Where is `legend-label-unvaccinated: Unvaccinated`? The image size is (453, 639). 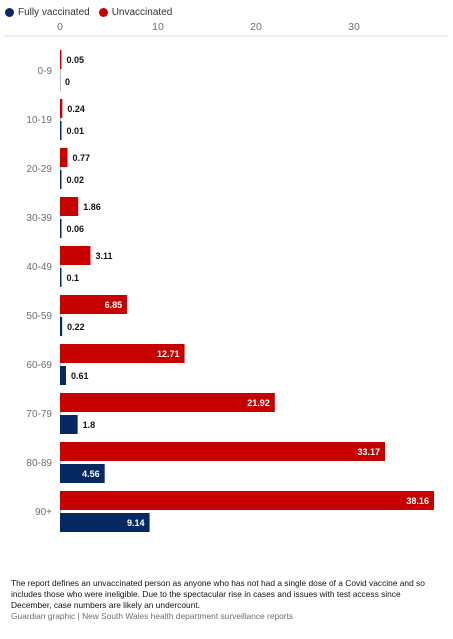 legend-label-unvaccinated: Unvaccinated is located at coordinates (142, 12).